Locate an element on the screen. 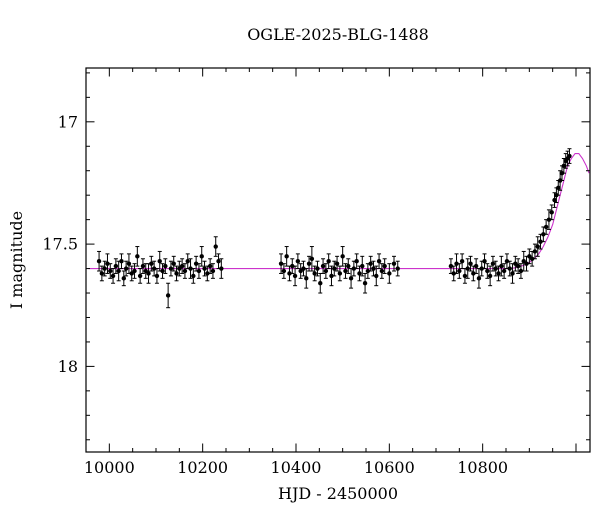 The height and width of the screenshot is (512, 600). x-tick-label: 10800 is located at coordinates (482, 467).